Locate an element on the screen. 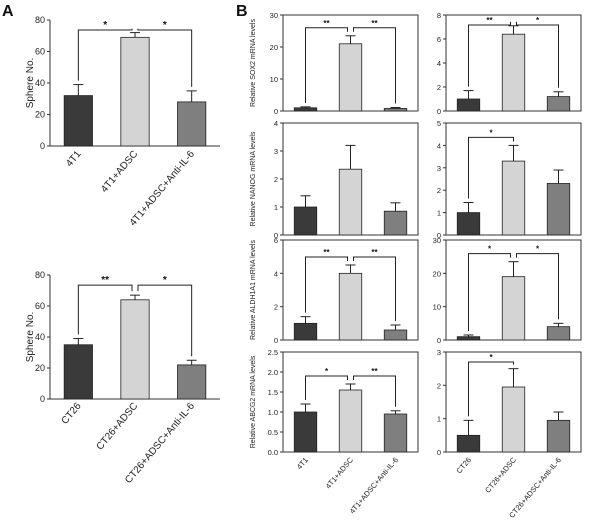 Image resolution: width=600 pixels, height=525 pixels. category-label: CT26+ADSC+Anti-IL-6 is located at coordinates (535, 488).